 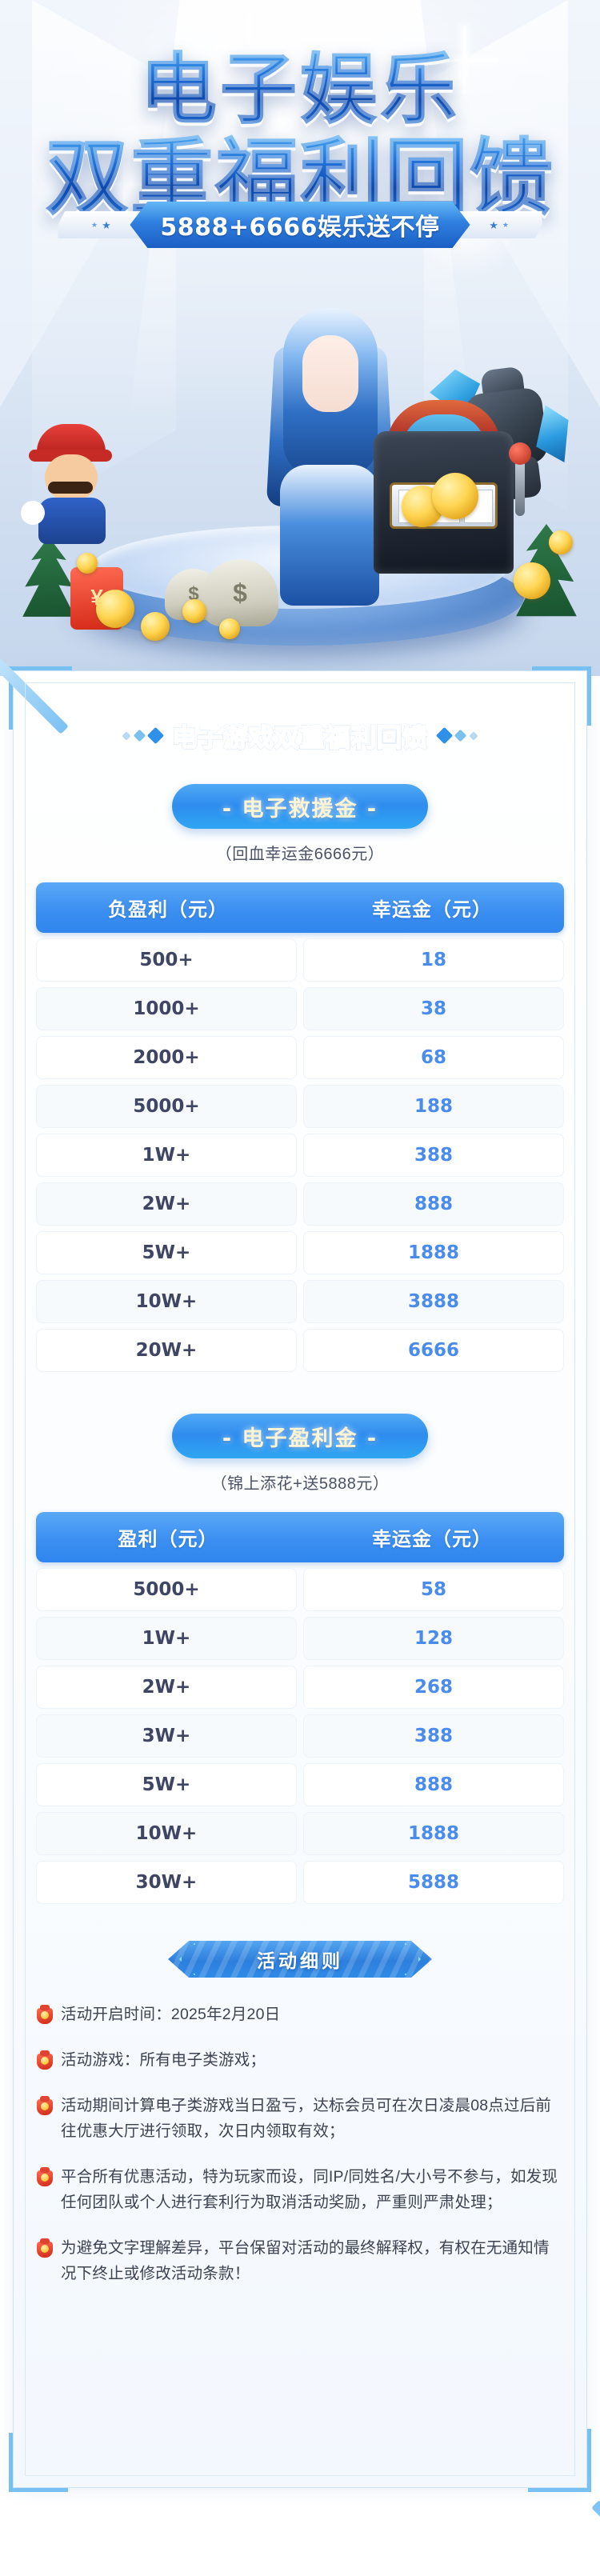 What do you see at coordinates (168, 1539) in the screenshot?
I see `table-column-header: 盈利（元）` at bounding box center [168, 1539].